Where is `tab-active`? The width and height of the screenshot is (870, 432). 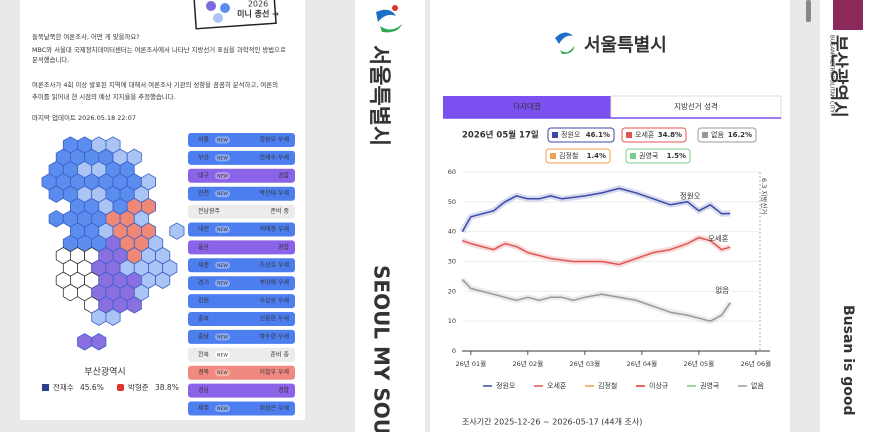 tab-active is located at coordinates (527, 107).